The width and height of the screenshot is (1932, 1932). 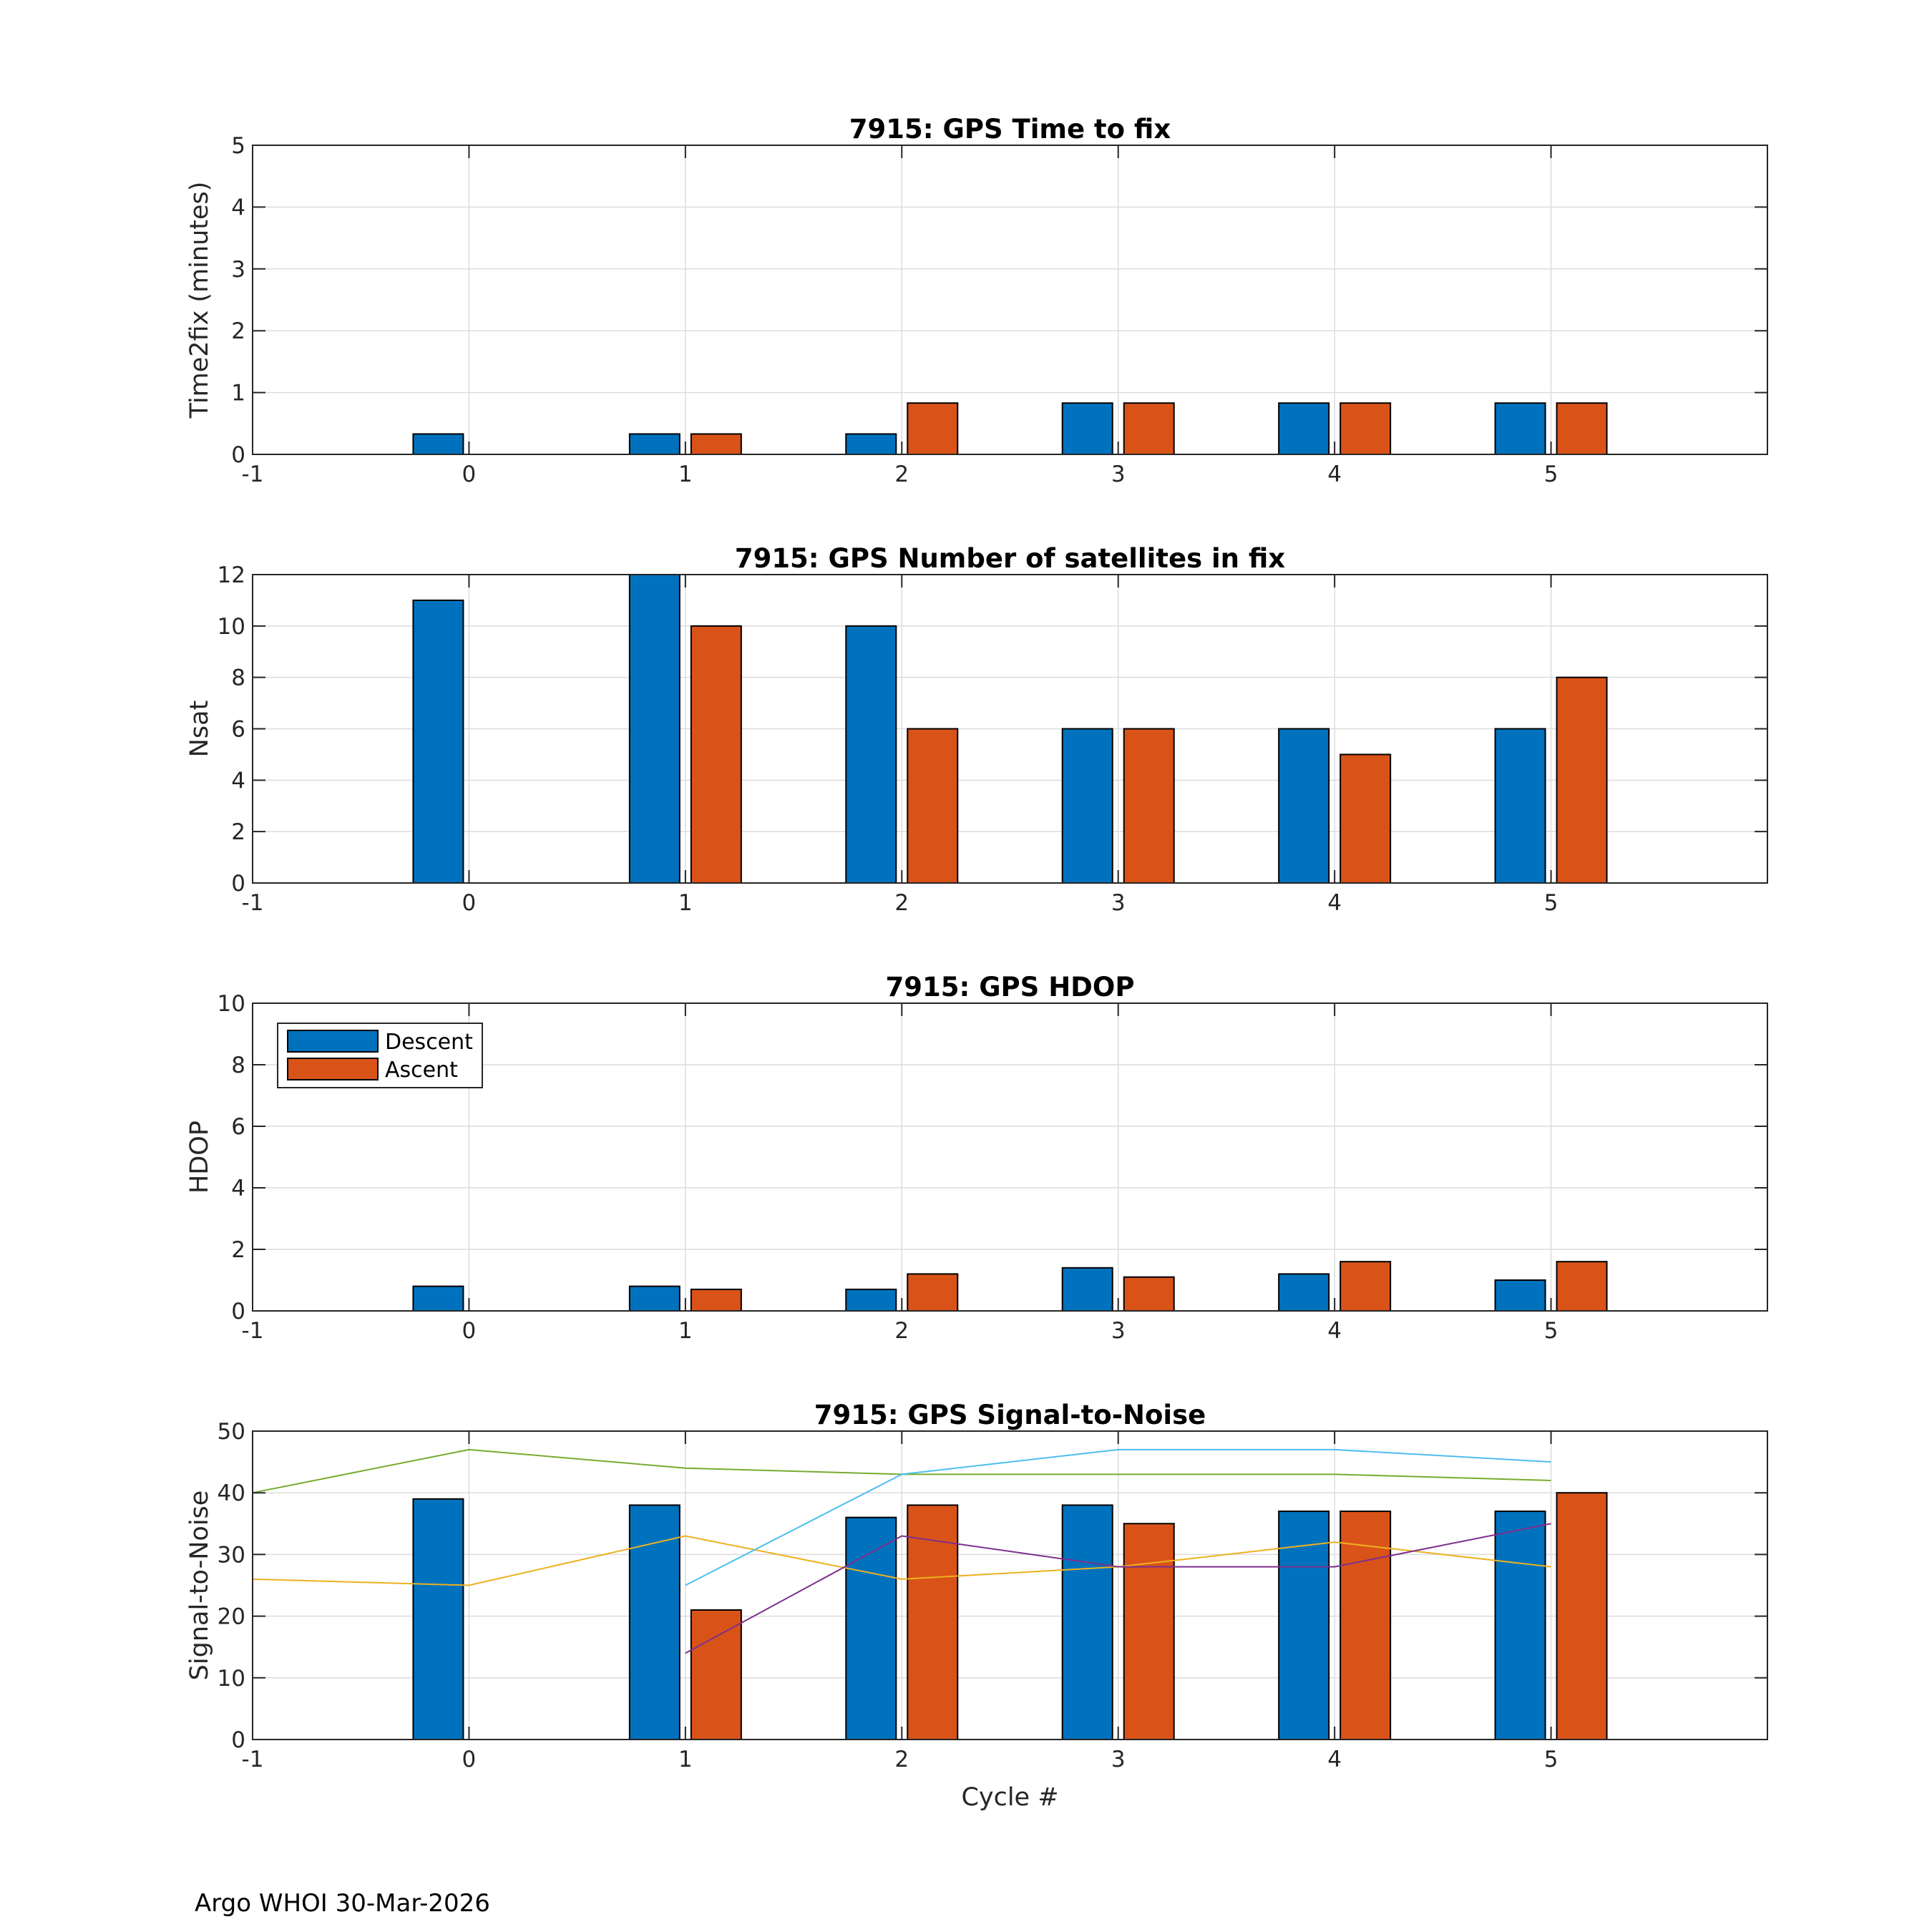 I want to click on y-tick-label: 40, so click(x=231, y=1493).